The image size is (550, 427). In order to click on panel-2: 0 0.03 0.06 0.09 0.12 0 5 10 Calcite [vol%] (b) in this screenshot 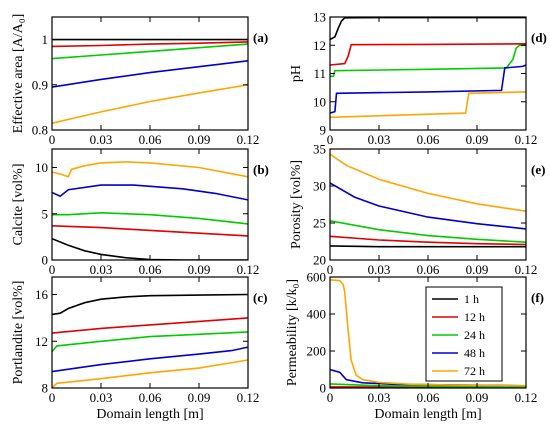, I will do `click(140, 212)`.